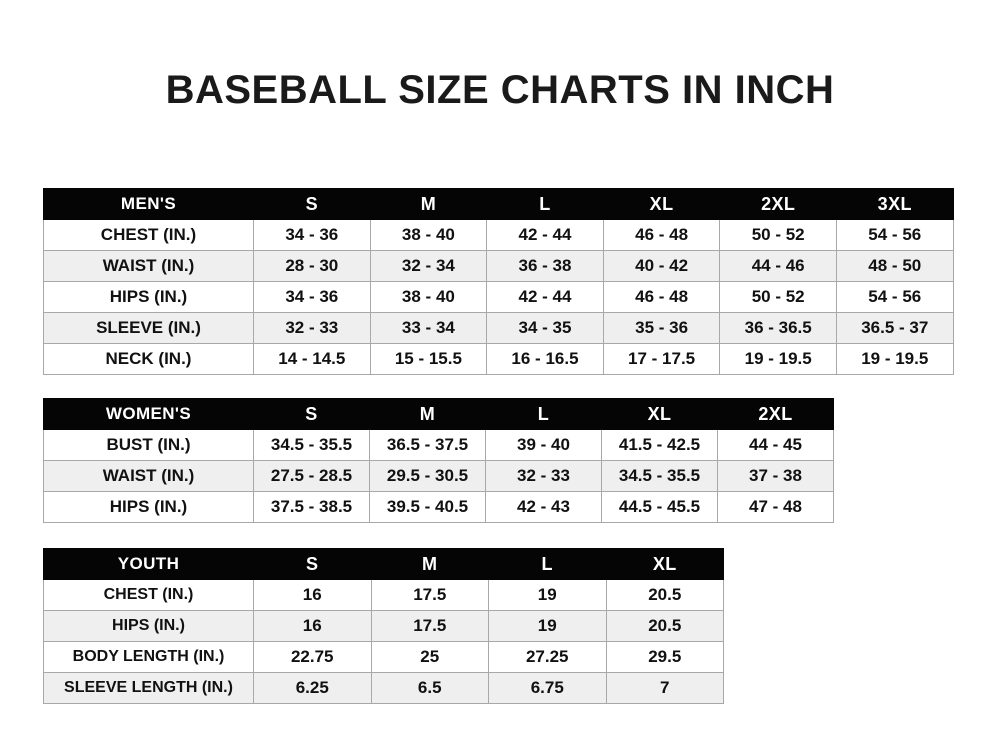  I want to click on measurement-value: 25, so click(429, 657).